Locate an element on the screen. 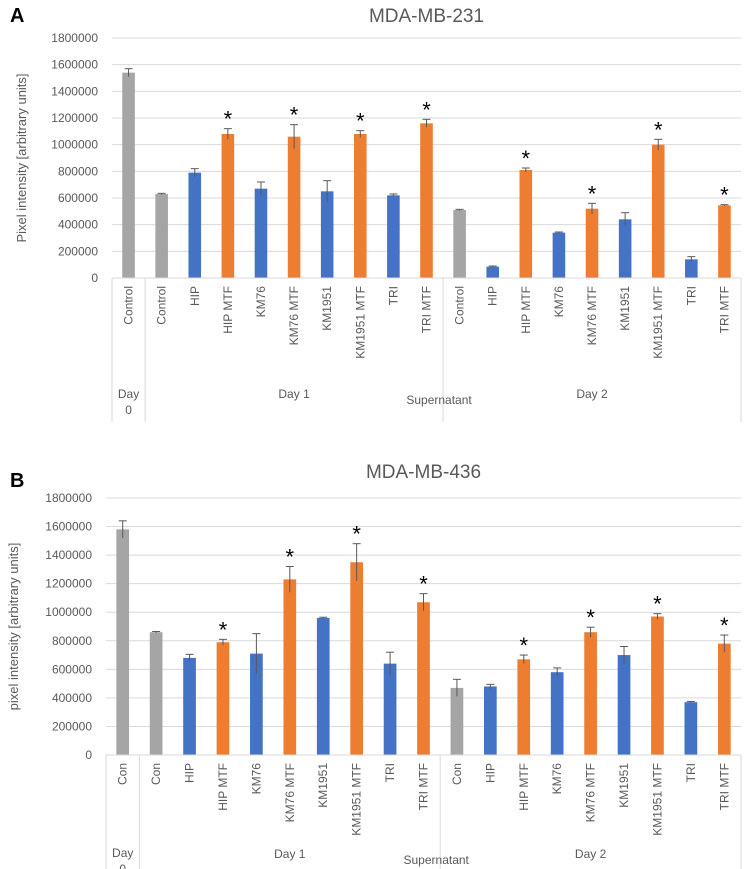 The height and width of the screenshot is (869, 751). panel-letter: A is located at coordinates (17, 16).